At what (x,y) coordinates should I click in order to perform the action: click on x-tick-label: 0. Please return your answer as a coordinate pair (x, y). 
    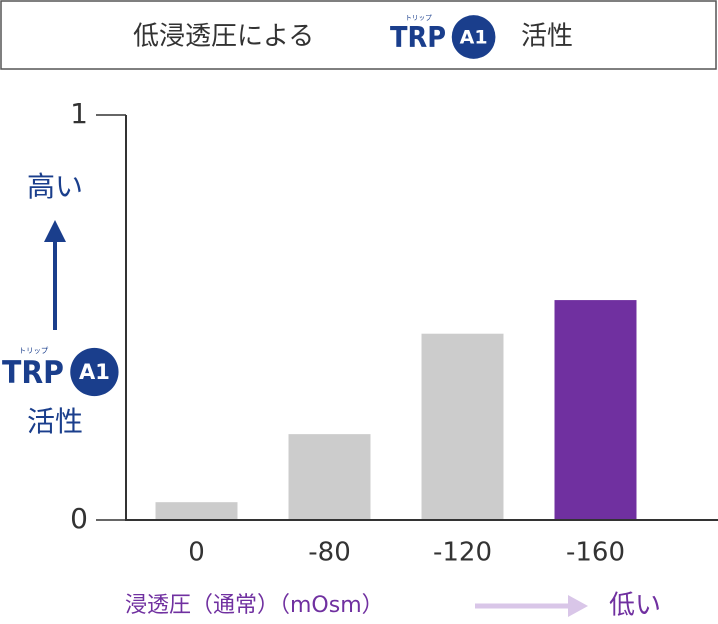
    Looking at the image, I should click on (196, 553).